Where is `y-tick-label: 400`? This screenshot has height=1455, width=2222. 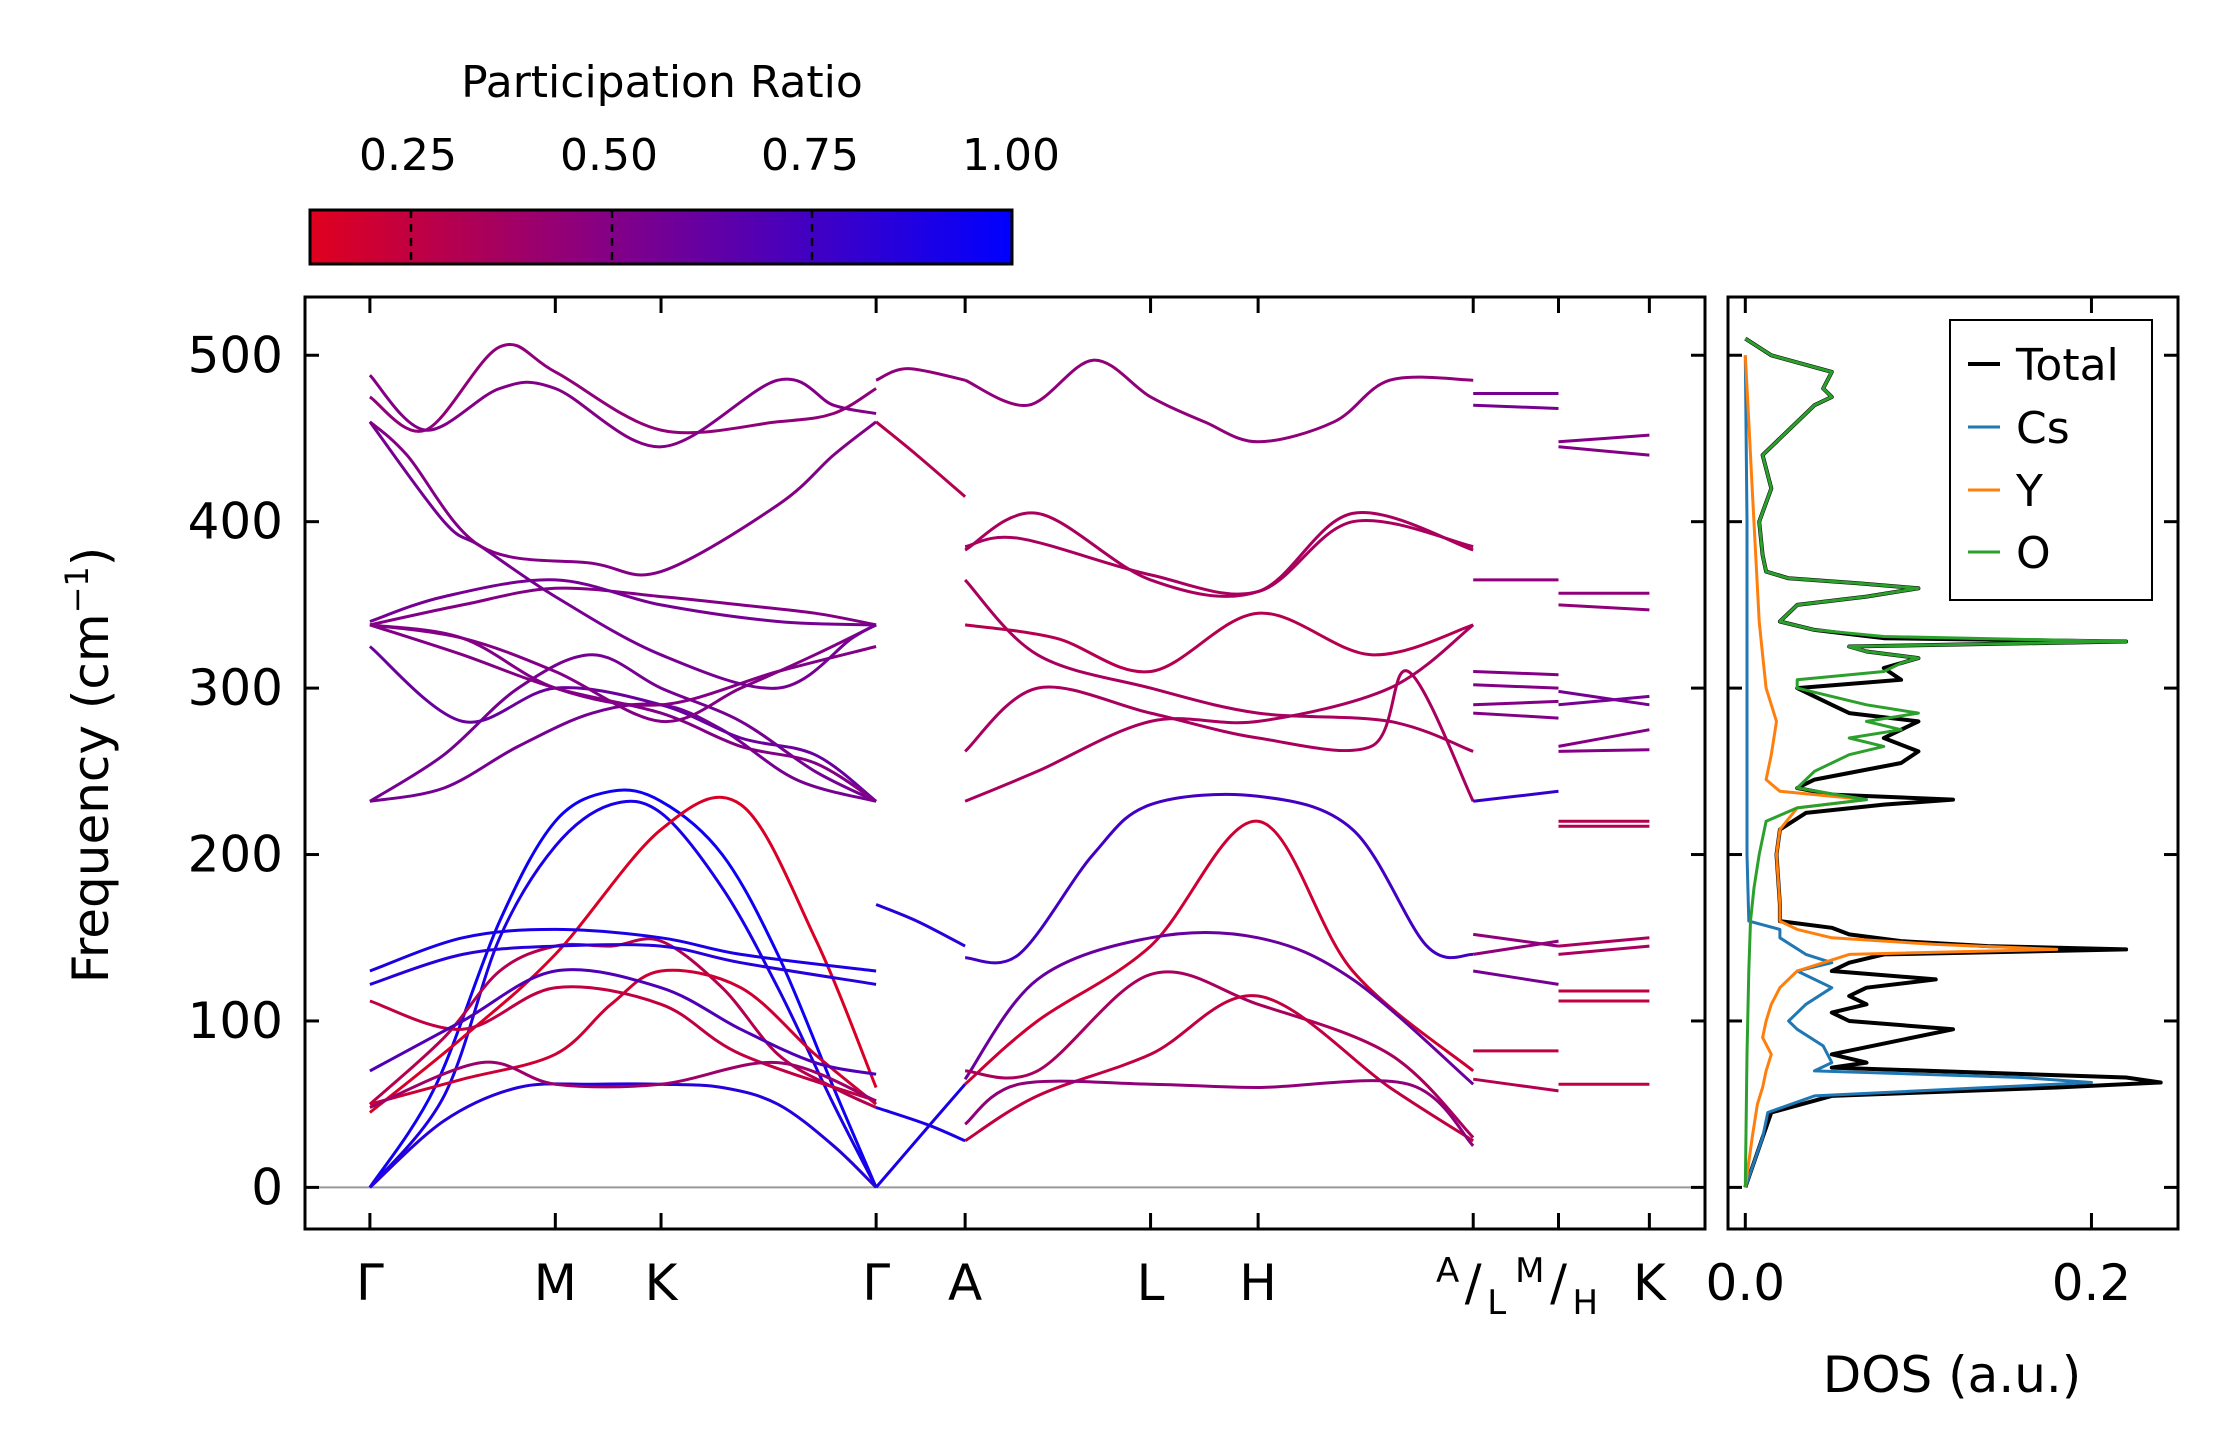 y-tick-label: 400 is located at coordinates (235, 522).